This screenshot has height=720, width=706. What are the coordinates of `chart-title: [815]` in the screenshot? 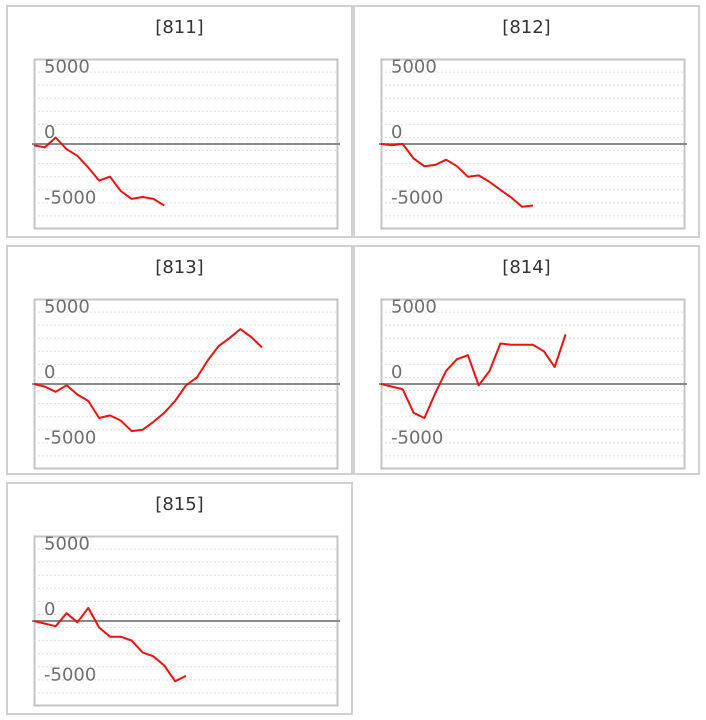 It's located at (179, 504).